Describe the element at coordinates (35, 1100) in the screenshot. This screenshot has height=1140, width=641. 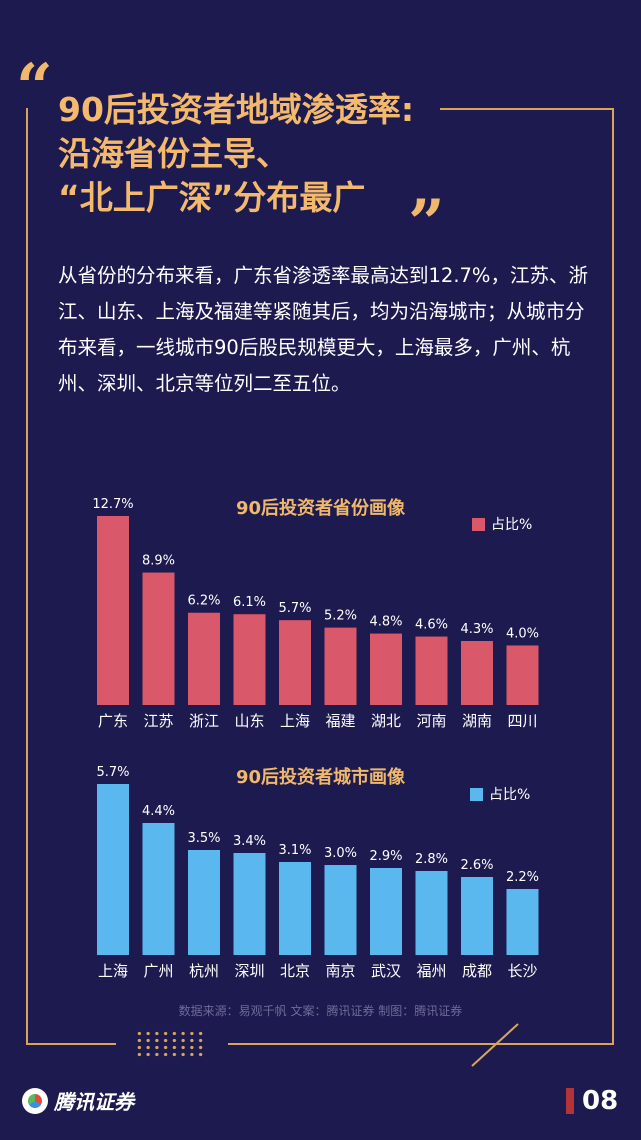
I see `logo-icon` at that location.